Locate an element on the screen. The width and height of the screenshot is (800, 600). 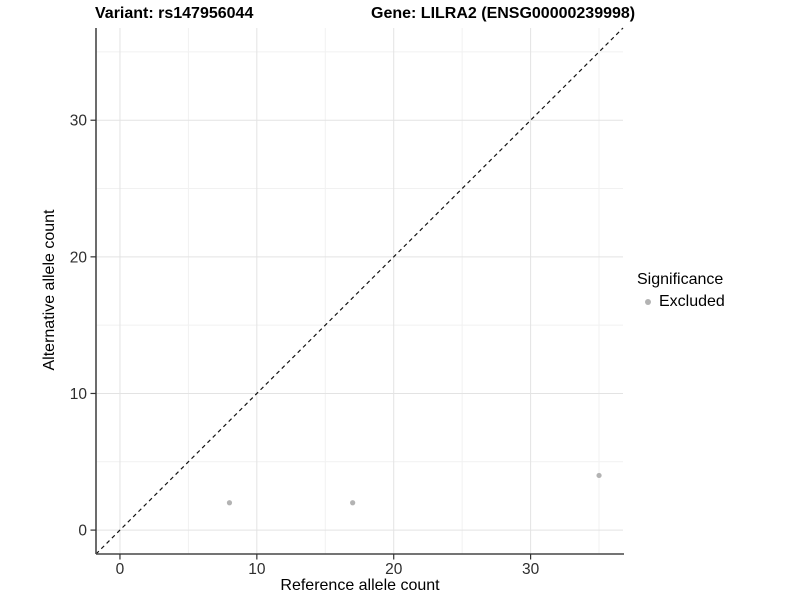
gene-title: Gene: LILRA2 (ENSG00000239998) is located at coordinates (503, 13).